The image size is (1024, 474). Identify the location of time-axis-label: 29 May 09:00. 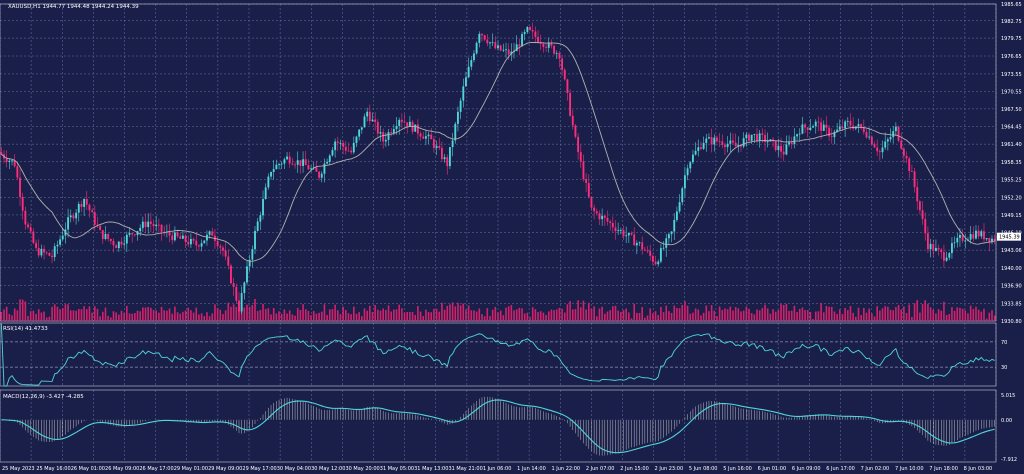
(225, 469).